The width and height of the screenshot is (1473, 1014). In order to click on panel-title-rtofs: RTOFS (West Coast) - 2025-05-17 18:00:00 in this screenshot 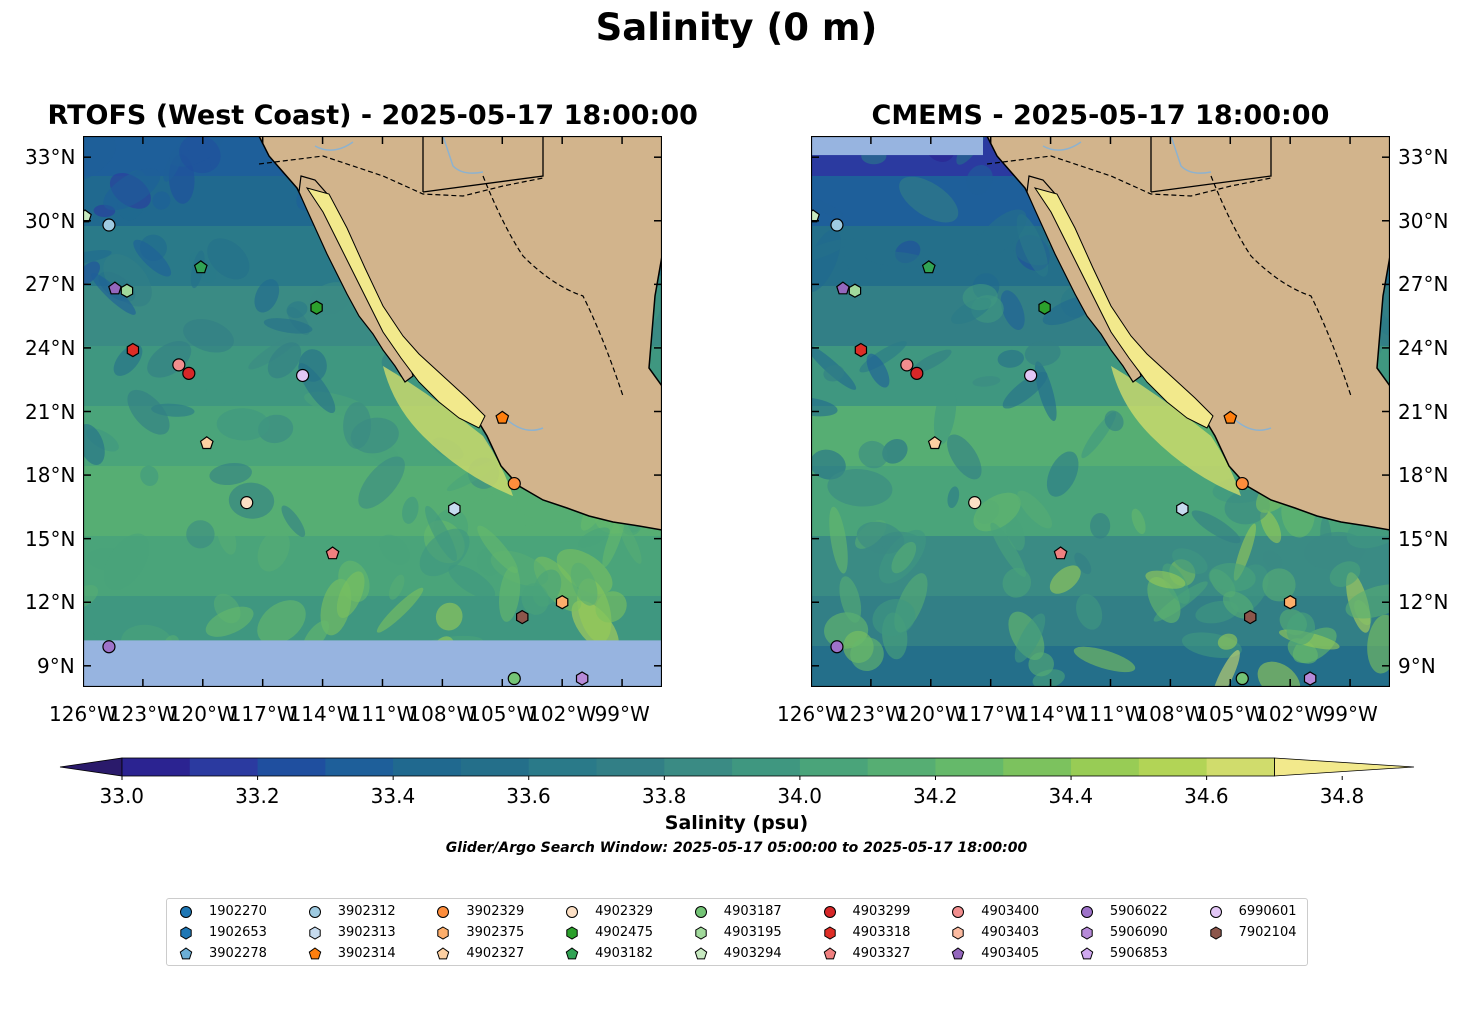, I will do `click(372, 115)`.